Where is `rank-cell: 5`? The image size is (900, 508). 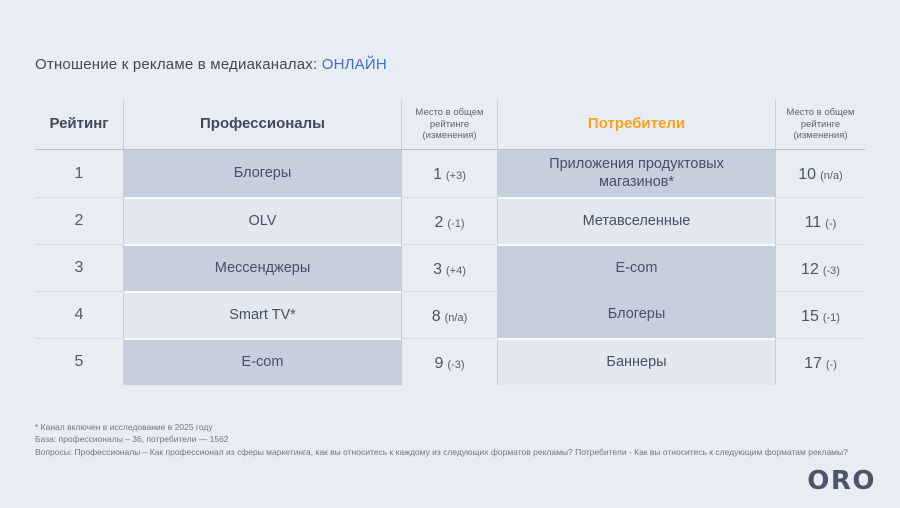 rank-cell: 5 is located at coordinates (79, 361).